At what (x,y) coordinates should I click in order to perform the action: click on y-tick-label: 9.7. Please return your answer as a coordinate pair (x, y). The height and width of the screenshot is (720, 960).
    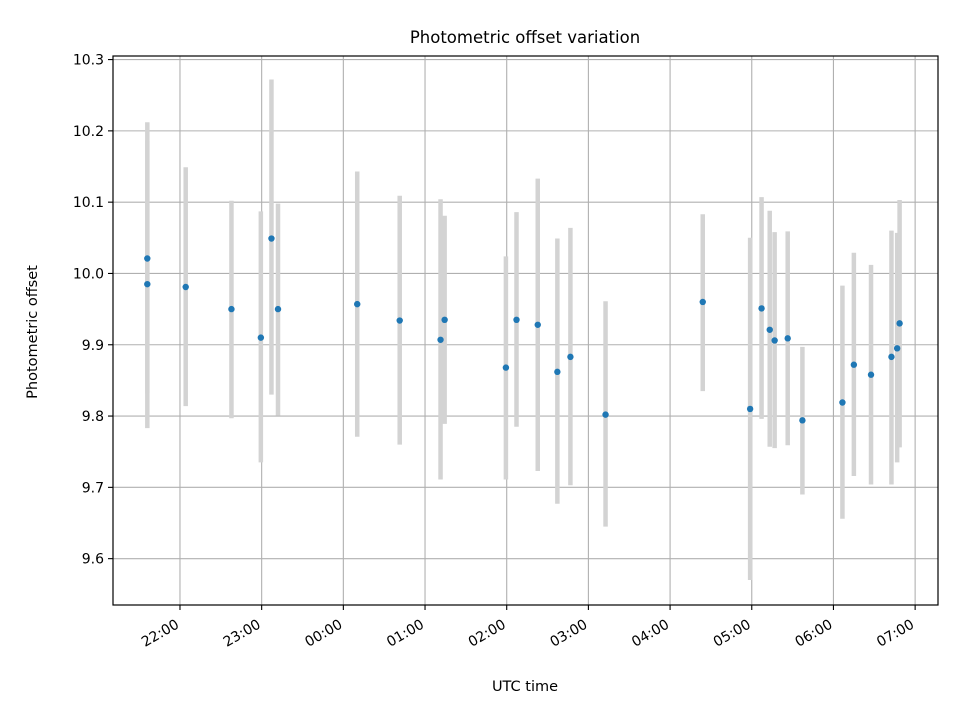
    Looking at the image, I should click on (93, 488).